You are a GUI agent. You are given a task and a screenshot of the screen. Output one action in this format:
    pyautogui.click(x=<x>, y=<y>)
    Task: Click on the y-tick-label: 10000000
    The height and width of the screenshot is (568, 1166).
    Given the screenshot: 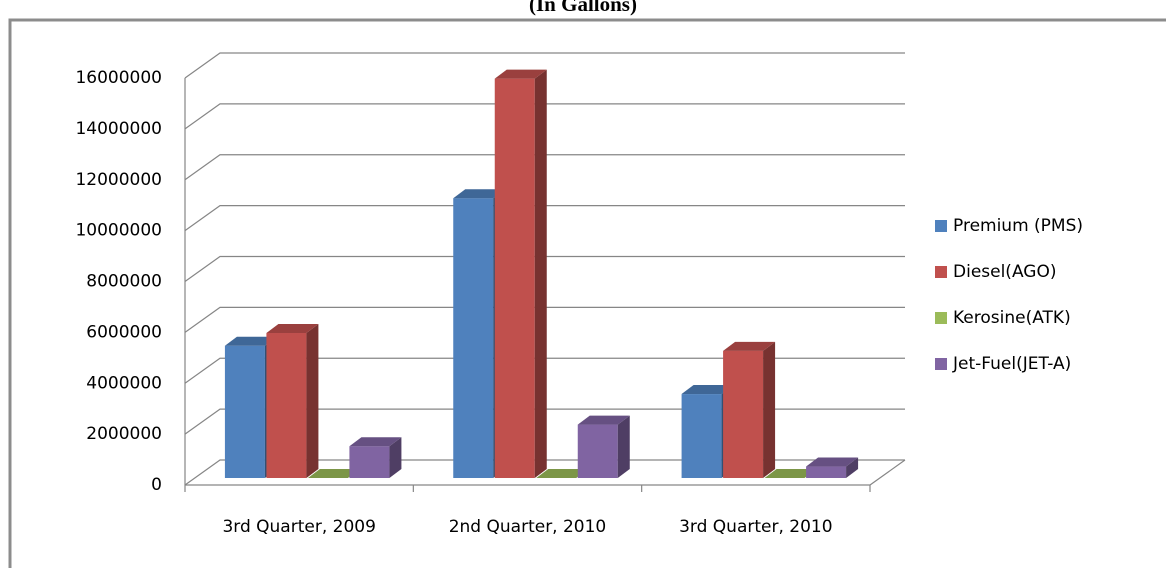 What is the action you would take?
    pyautogui.click(x=118, y=231)
    